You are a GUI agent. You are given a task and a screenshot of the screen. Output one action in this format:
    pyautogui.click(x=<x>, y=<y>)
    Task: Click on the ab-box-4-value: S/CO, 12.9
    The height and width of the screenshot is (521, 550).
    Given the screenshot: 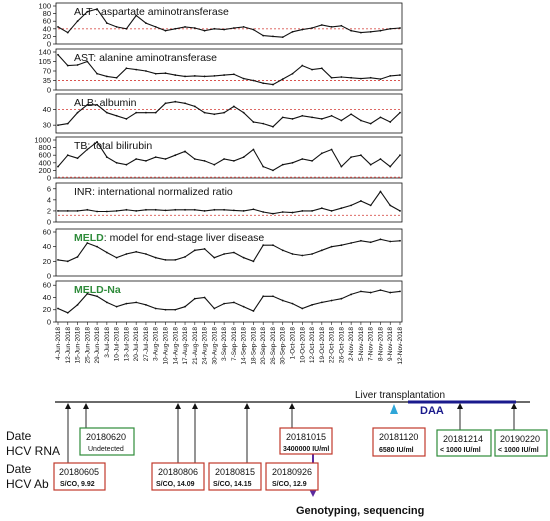 What is the action you would take?
    pyautogui.click(x=289, y=484)
    